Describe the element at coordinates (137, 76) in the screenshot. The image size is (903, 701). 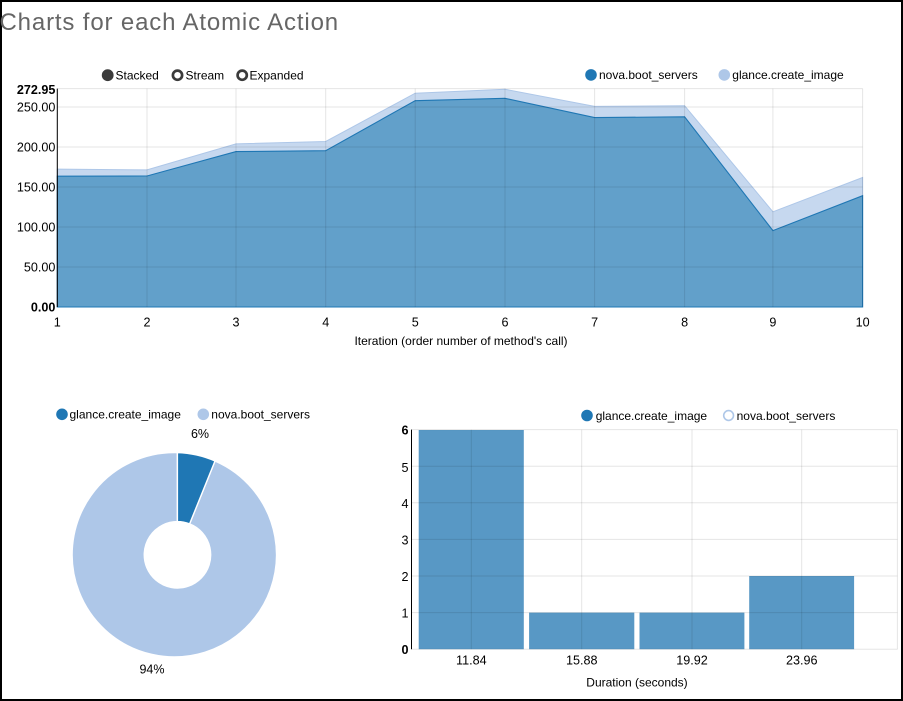
I see `svg-text: Stacked` at that location.